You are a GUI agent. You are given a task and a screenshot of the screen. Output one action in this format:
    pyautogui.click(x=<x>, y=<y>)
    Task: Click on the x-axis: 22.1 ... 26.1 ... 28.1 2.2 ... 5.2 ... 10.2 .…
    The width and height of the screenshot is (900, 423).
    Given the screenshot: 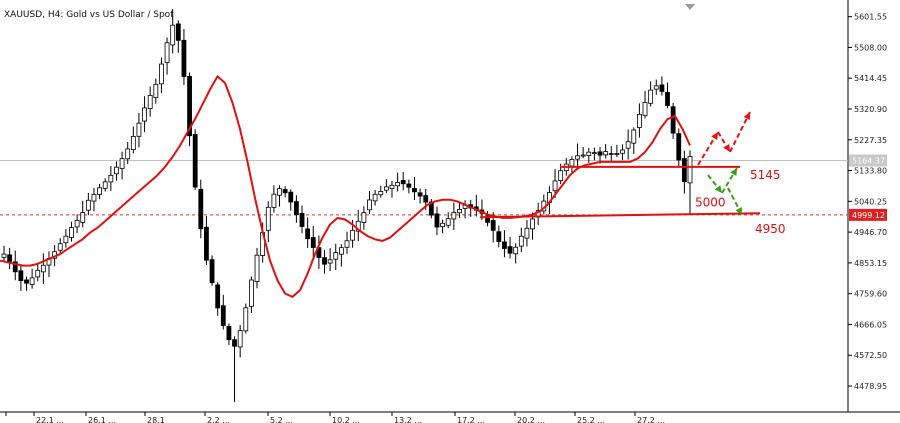 What is the action you would take?
    pyautogui.click(x=335, y=417)
    